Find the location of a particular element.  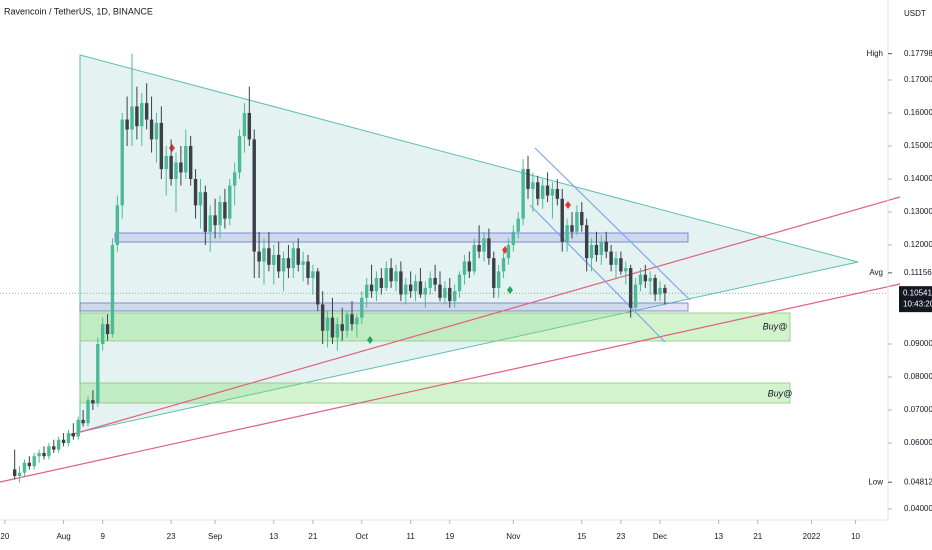

x-tick-label: Aug is located at coordinates (63, 536).